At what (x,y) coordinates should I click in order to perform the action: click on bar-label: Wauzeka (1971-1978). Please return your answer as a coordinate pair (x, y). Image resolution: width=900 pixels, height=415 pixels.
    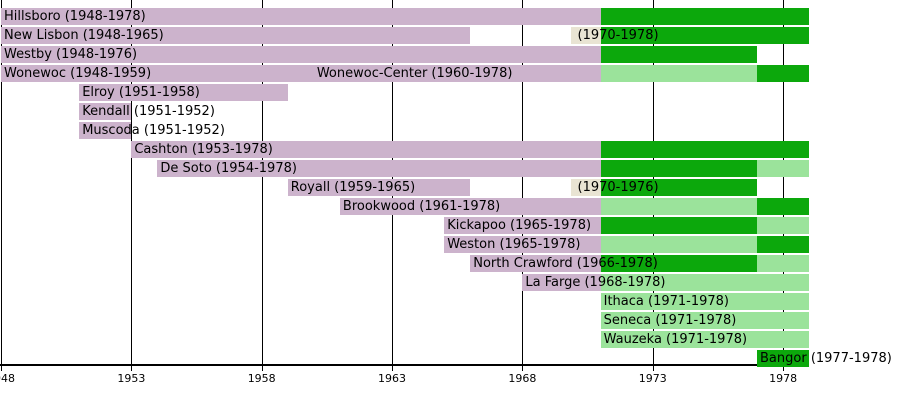
    Looking at the image, I should click on (675, 339).